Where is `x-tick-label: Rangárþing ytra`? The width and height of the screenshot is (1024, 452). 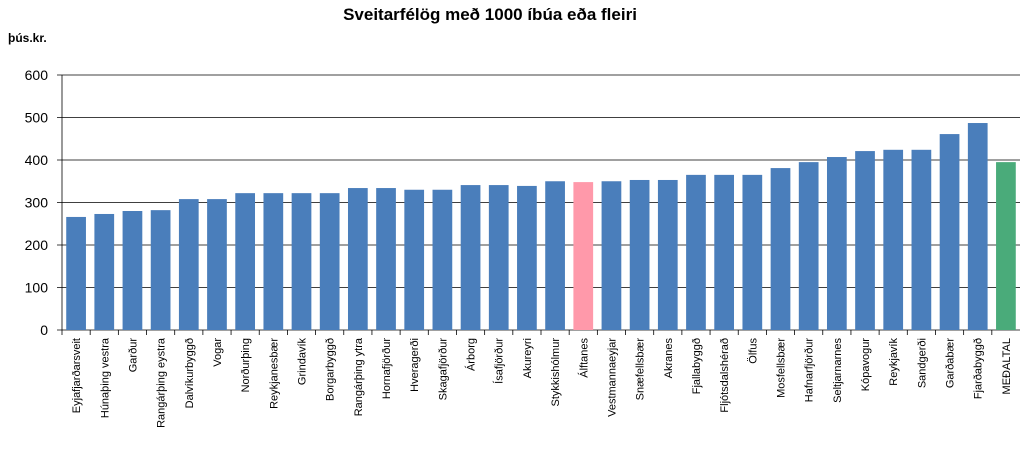
x-tick-label: Rangárþing ytra is located at coordinates (359, 376).